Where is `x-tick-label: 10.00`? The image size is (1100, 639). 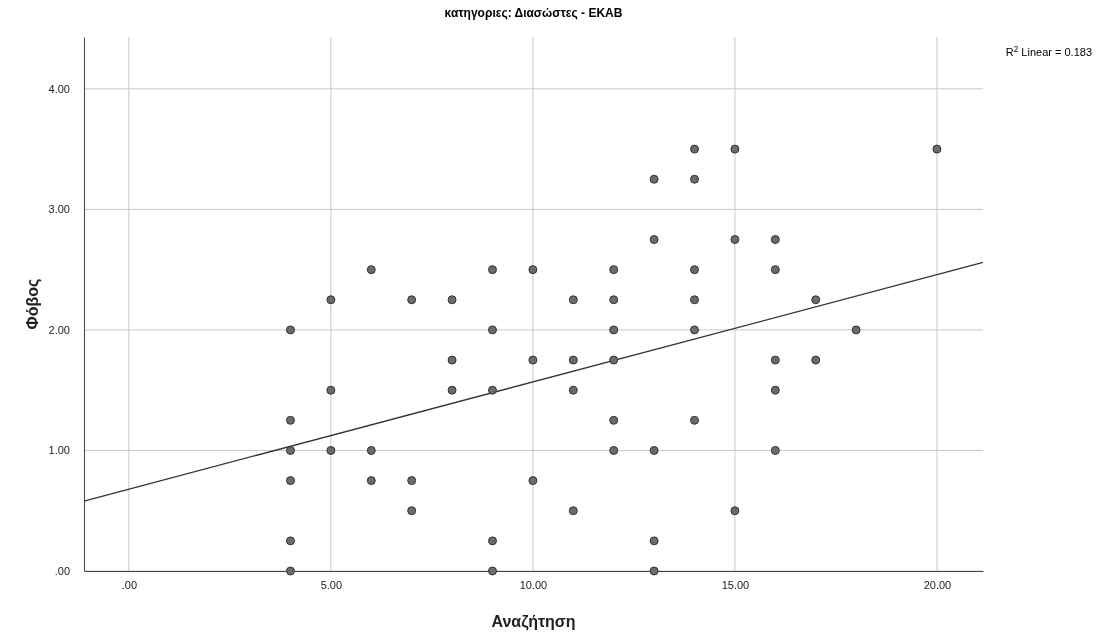 x-tick-label: 10.00 is located at coordinates (533, 584).